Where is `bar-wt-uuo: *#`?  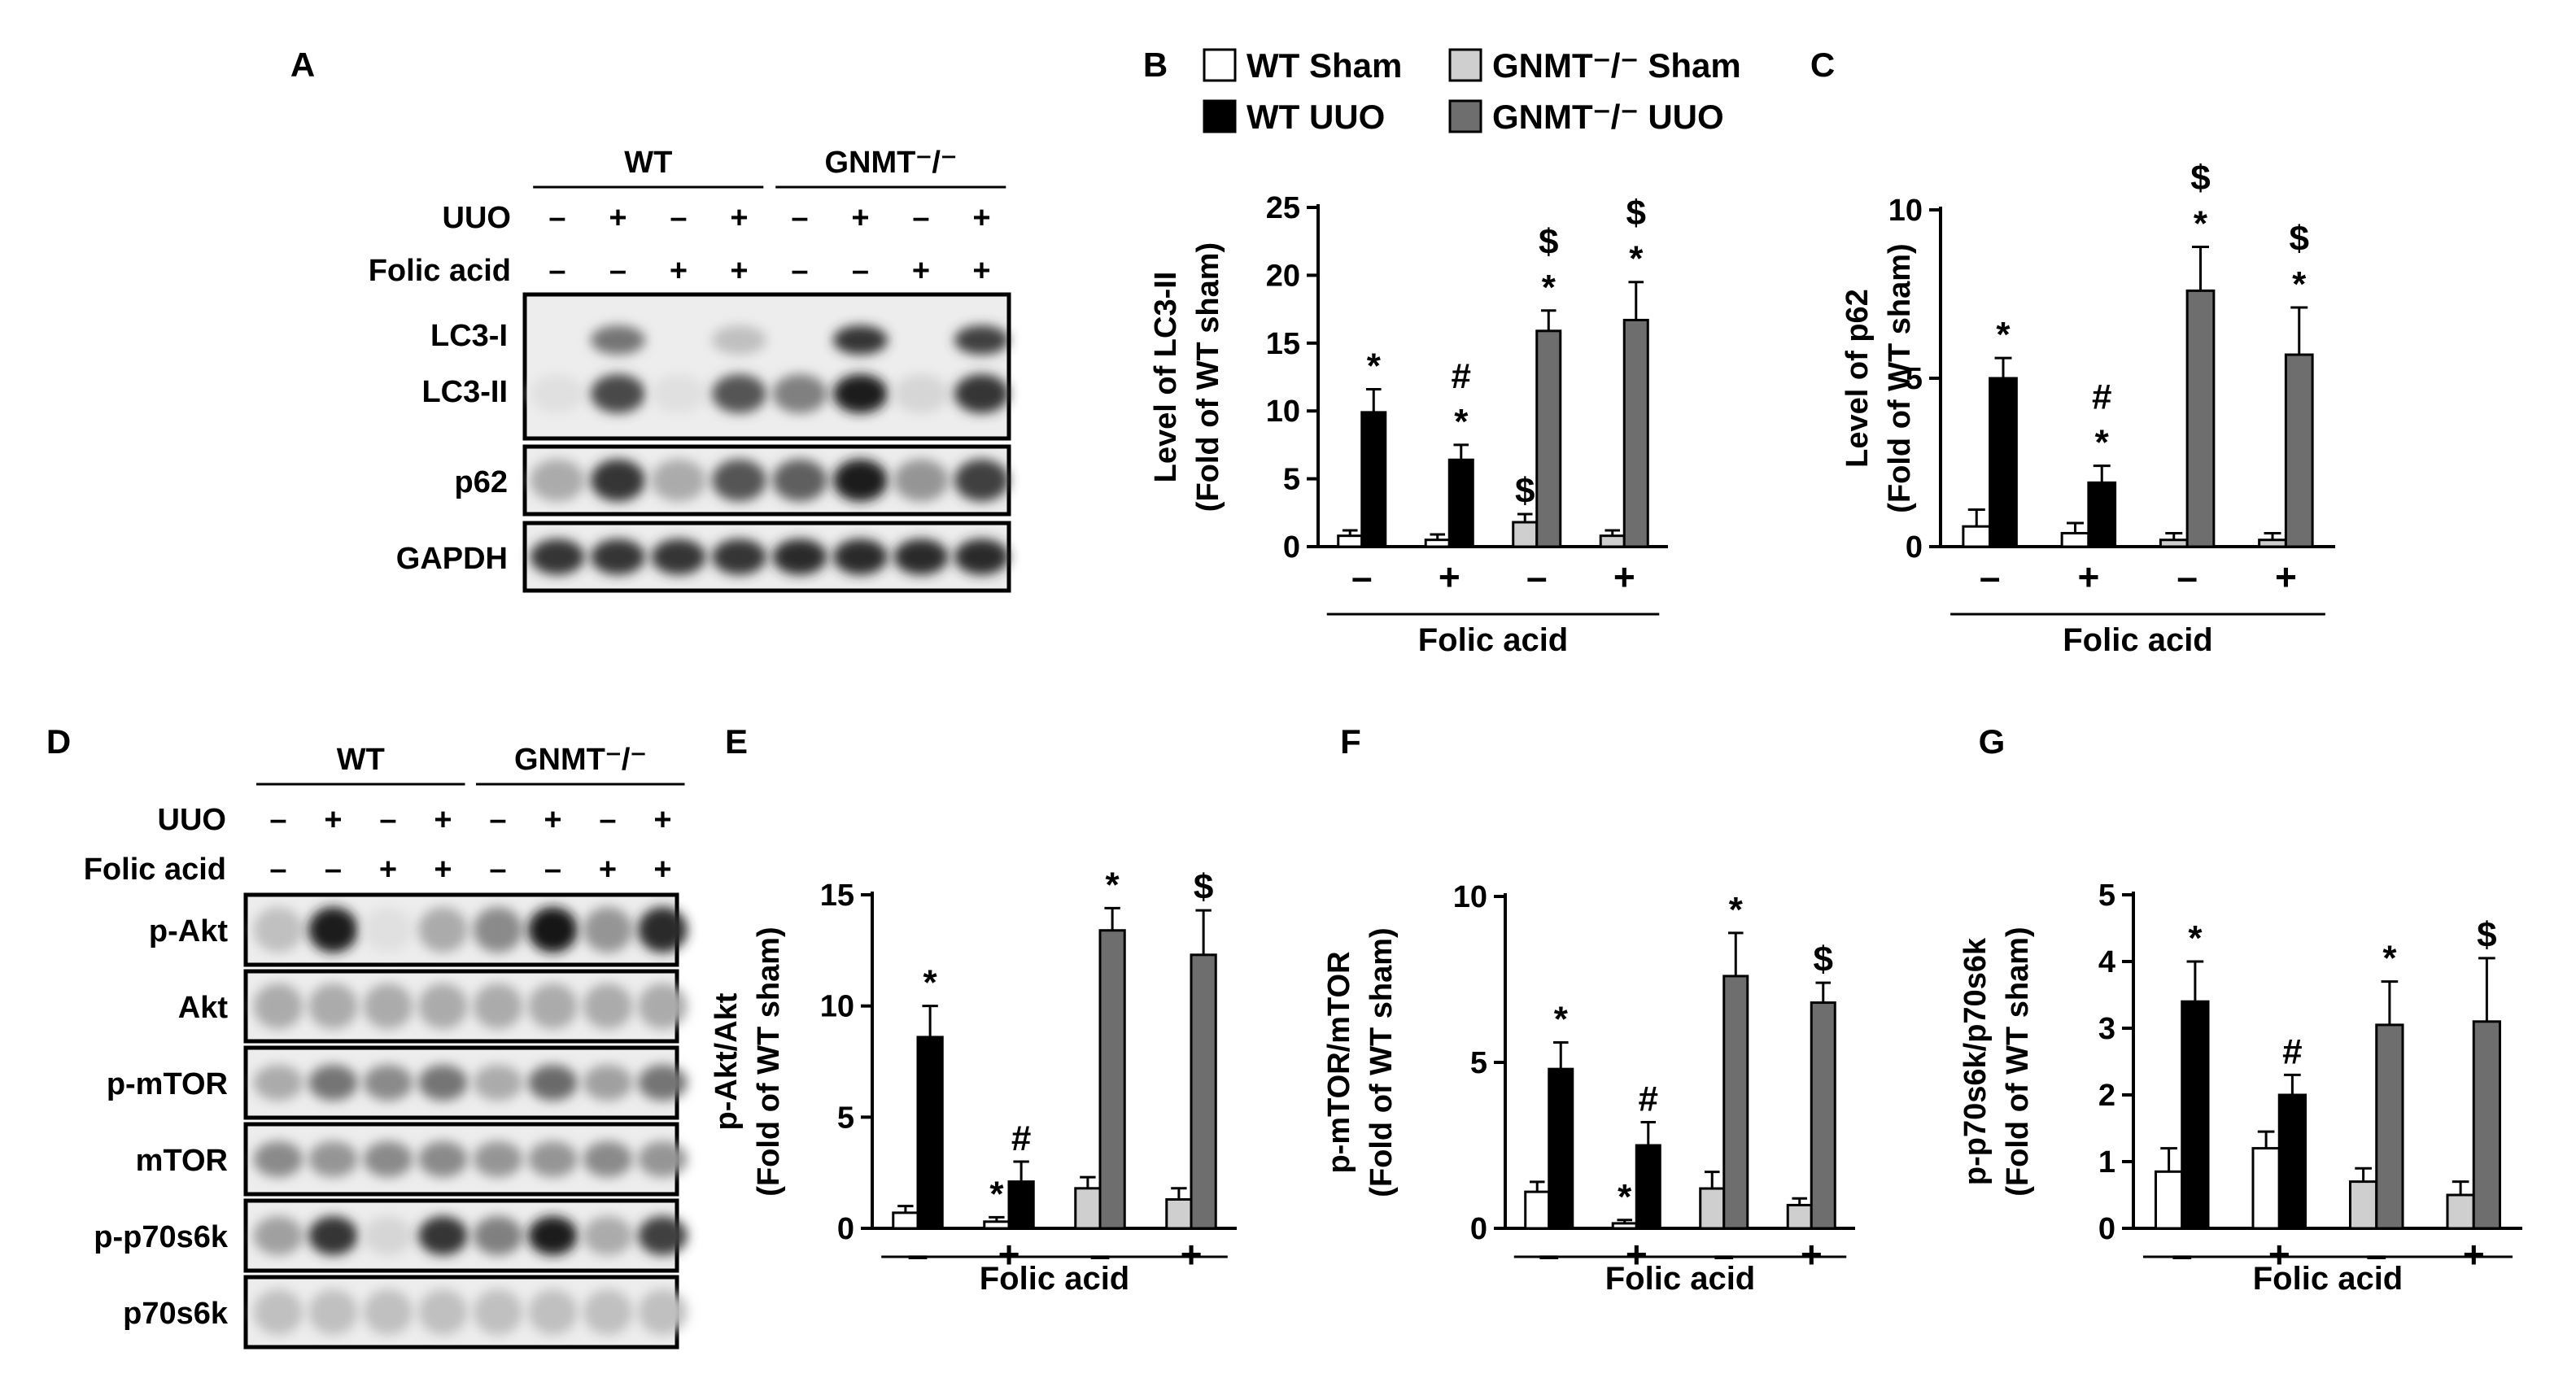
bar-wt-uuo: *# is located at coordinates (2102, 462).